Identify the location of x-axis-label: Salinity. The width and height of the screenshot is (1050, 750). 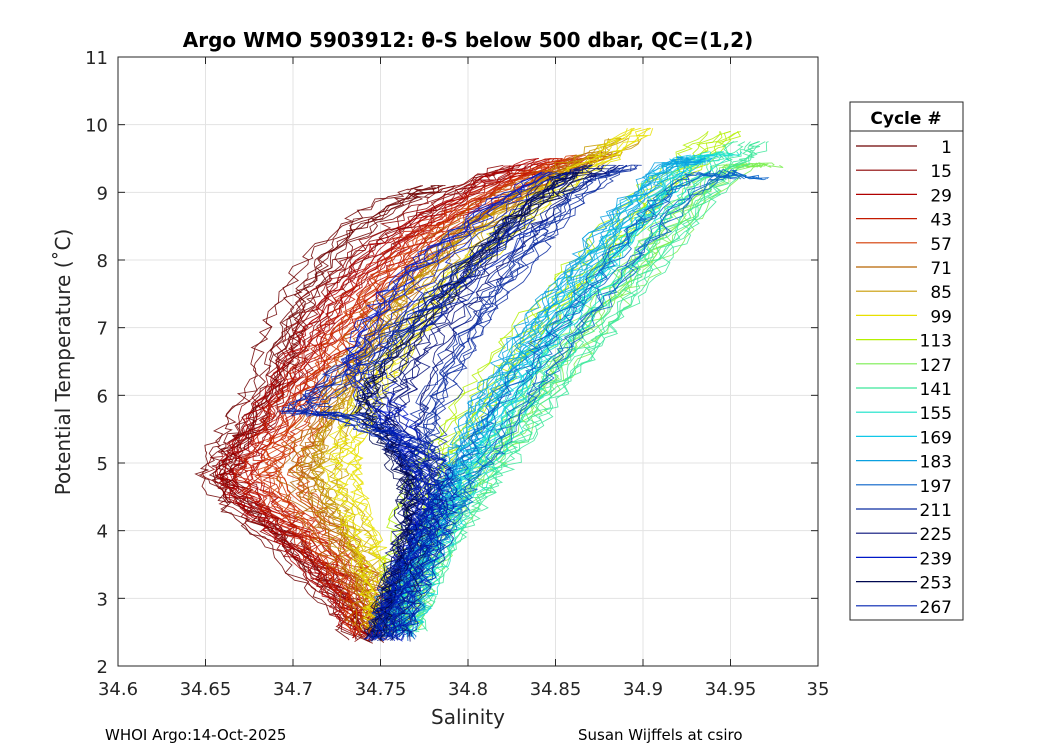
(468, 717).